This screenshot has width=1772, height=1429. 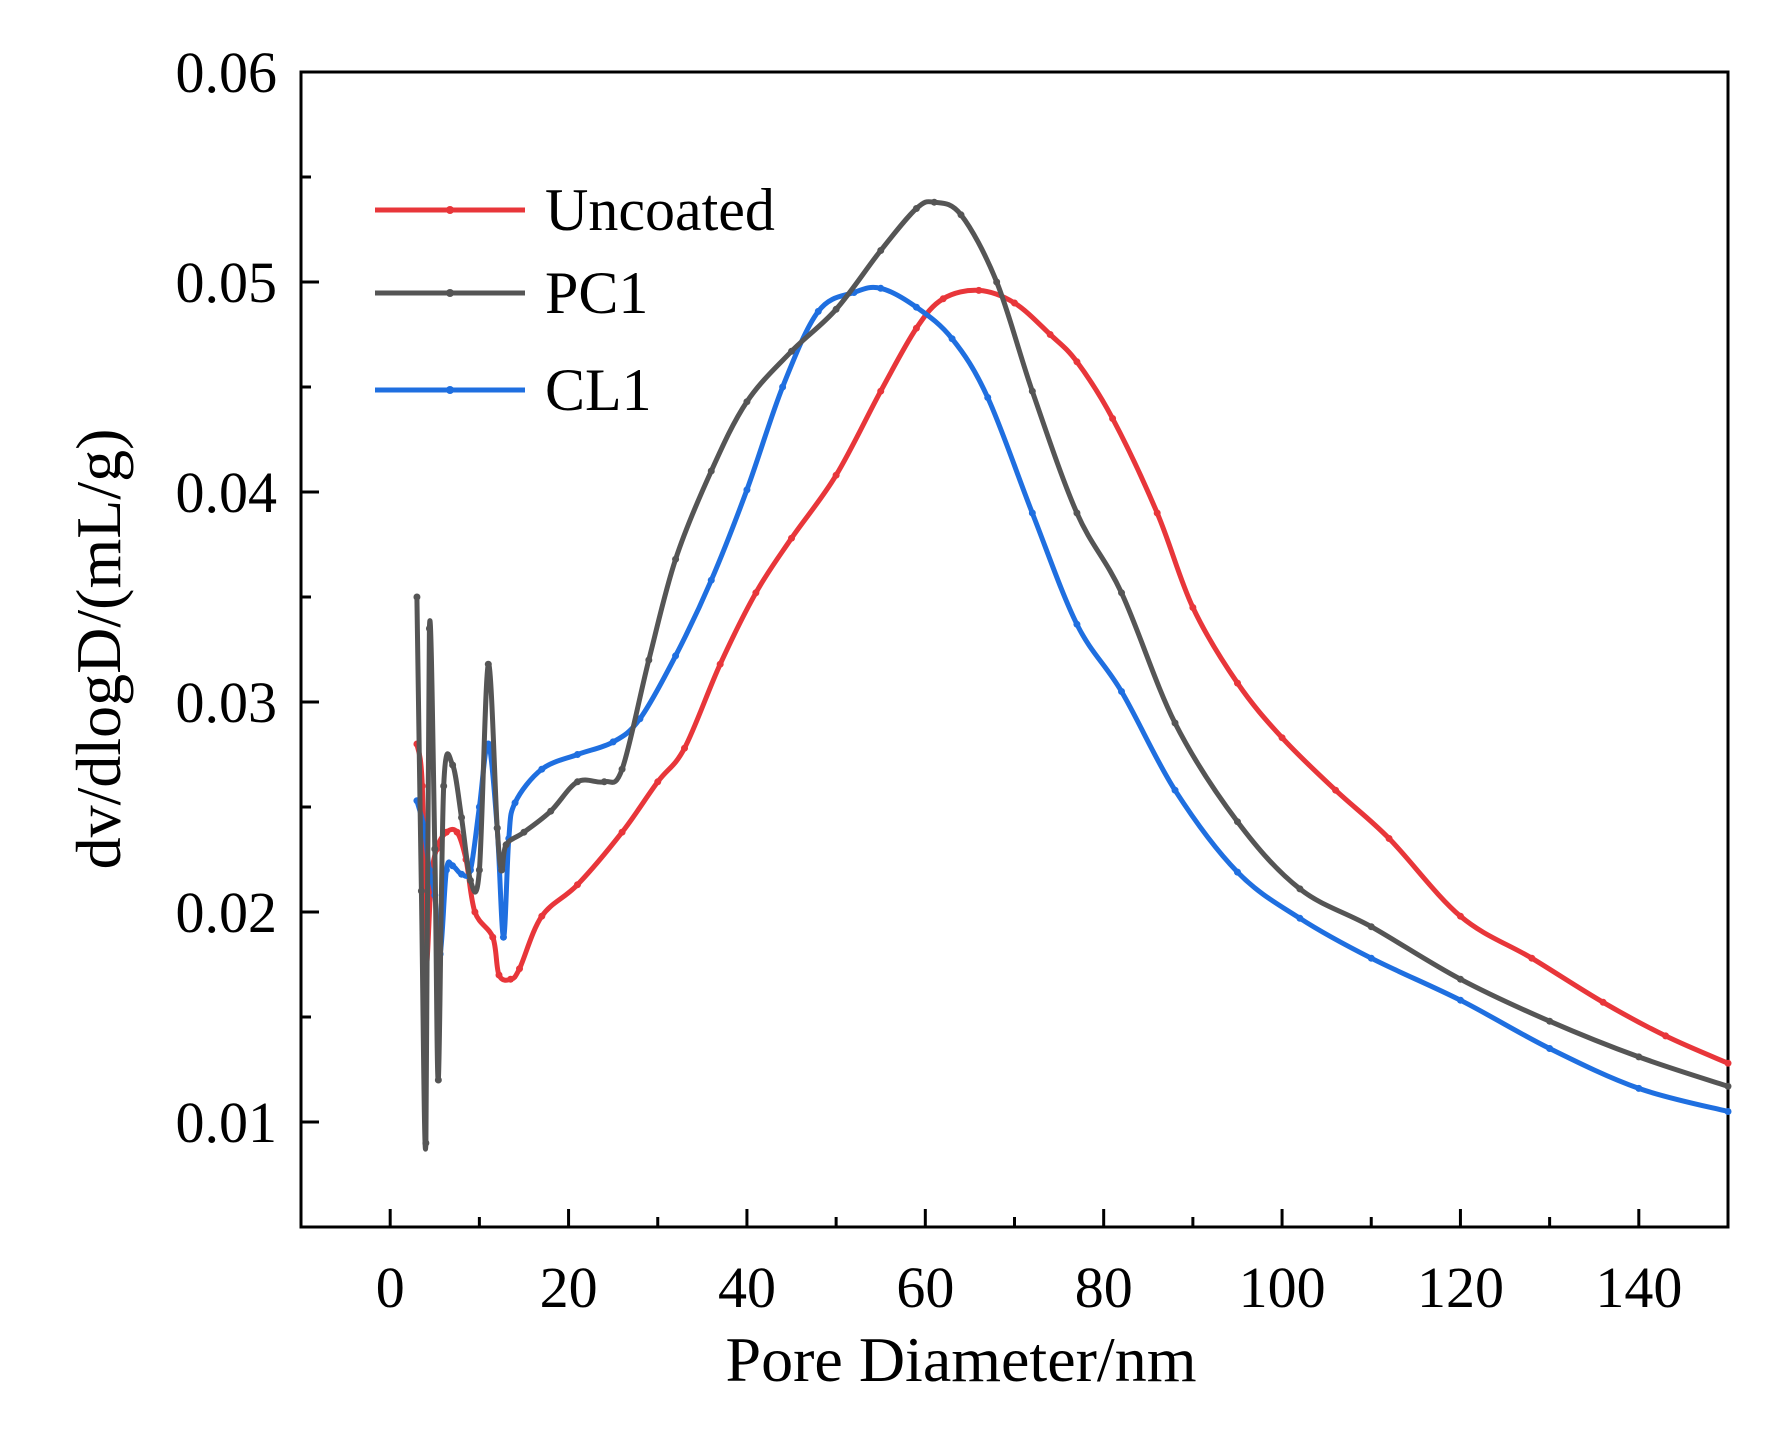 What do you see at coordinates (596, 293) in the screenshot?
I see `legend-label-pc1: PC1` at bounding box center [596, 293].